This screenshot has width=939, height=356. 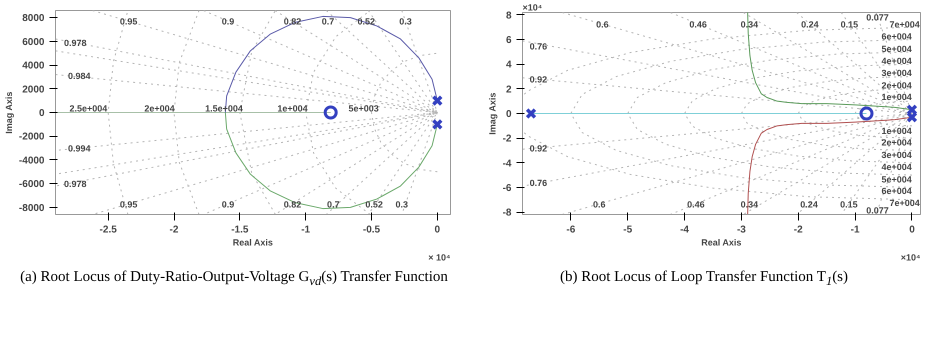 I want to click on y-tick-label: -8, so click(x=507, y=213).